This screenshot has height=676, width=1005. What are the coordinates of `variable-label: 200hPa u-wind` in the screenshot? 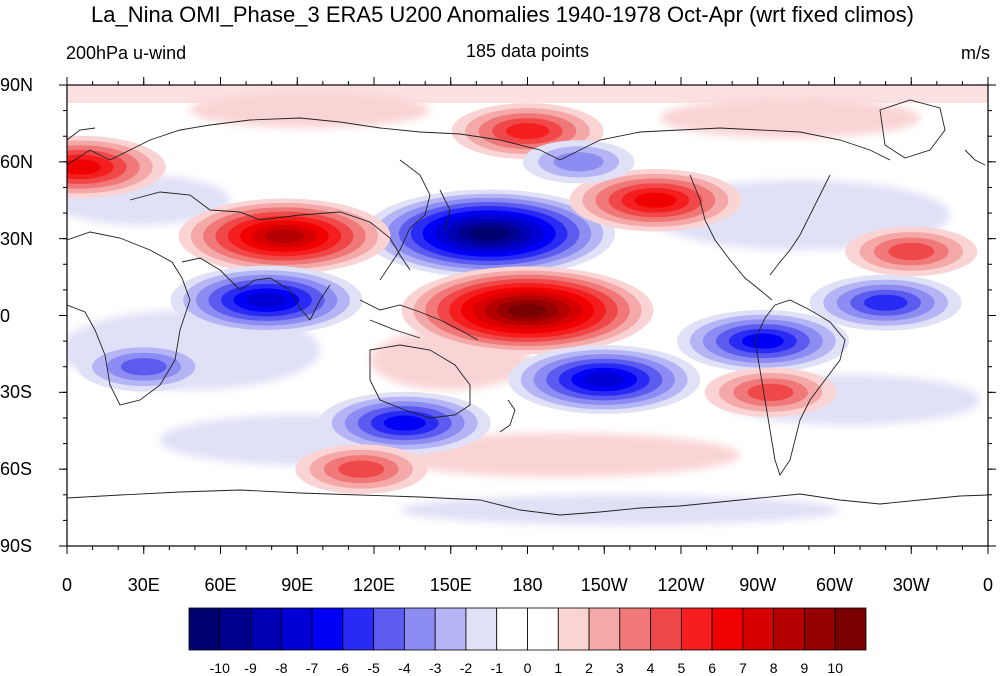 It's located at (126, 53).